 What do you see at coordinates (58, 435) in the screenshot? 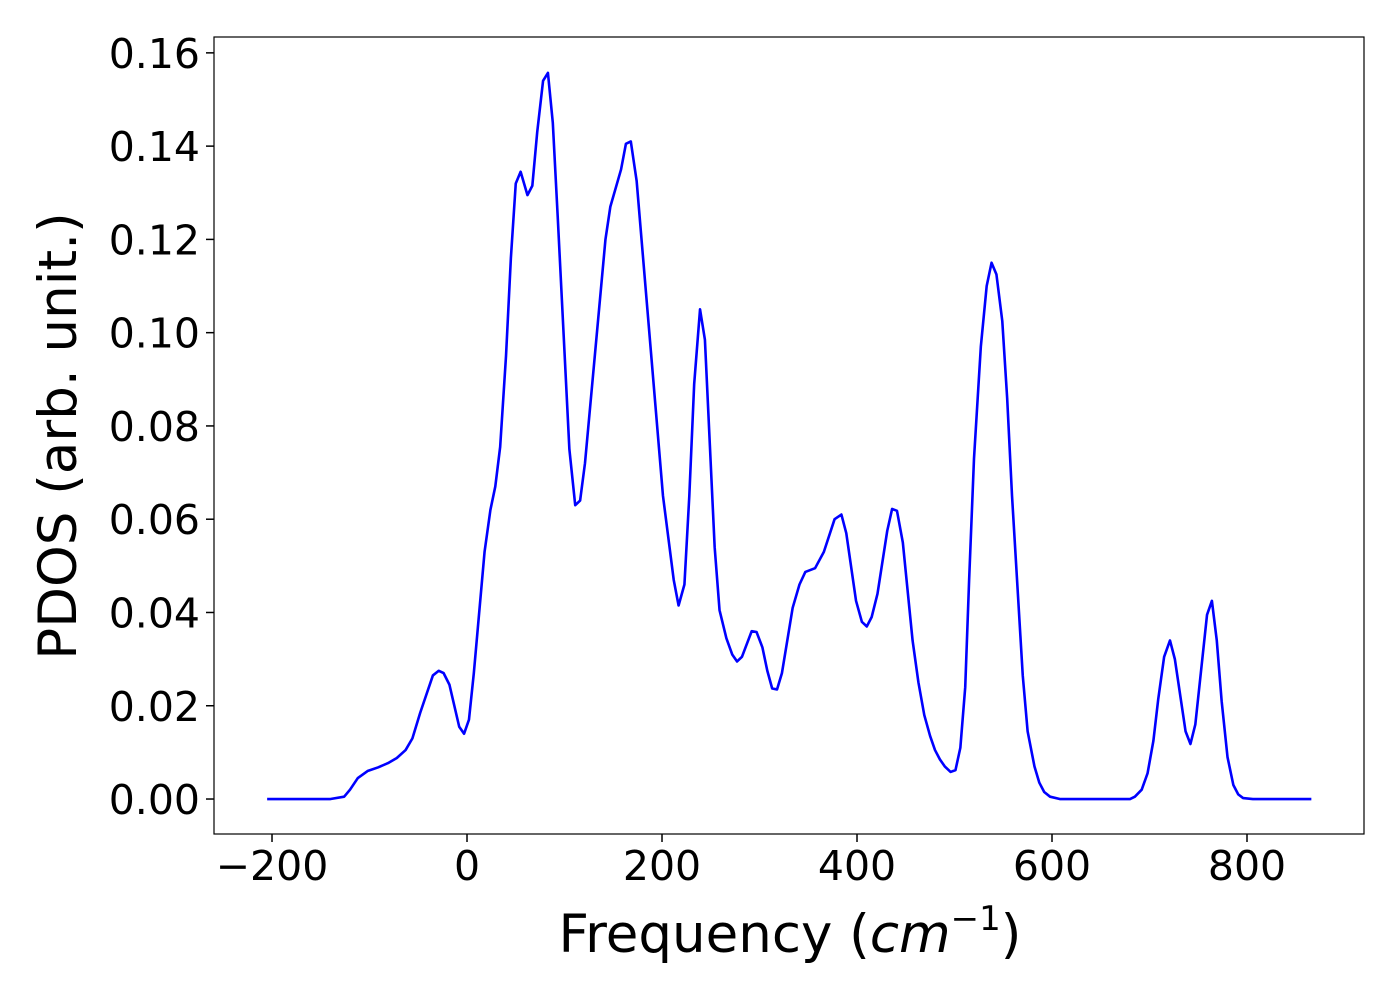
I see `y-axis-label: PDOS (arb. unit.)` at bounding box center [58, 435].